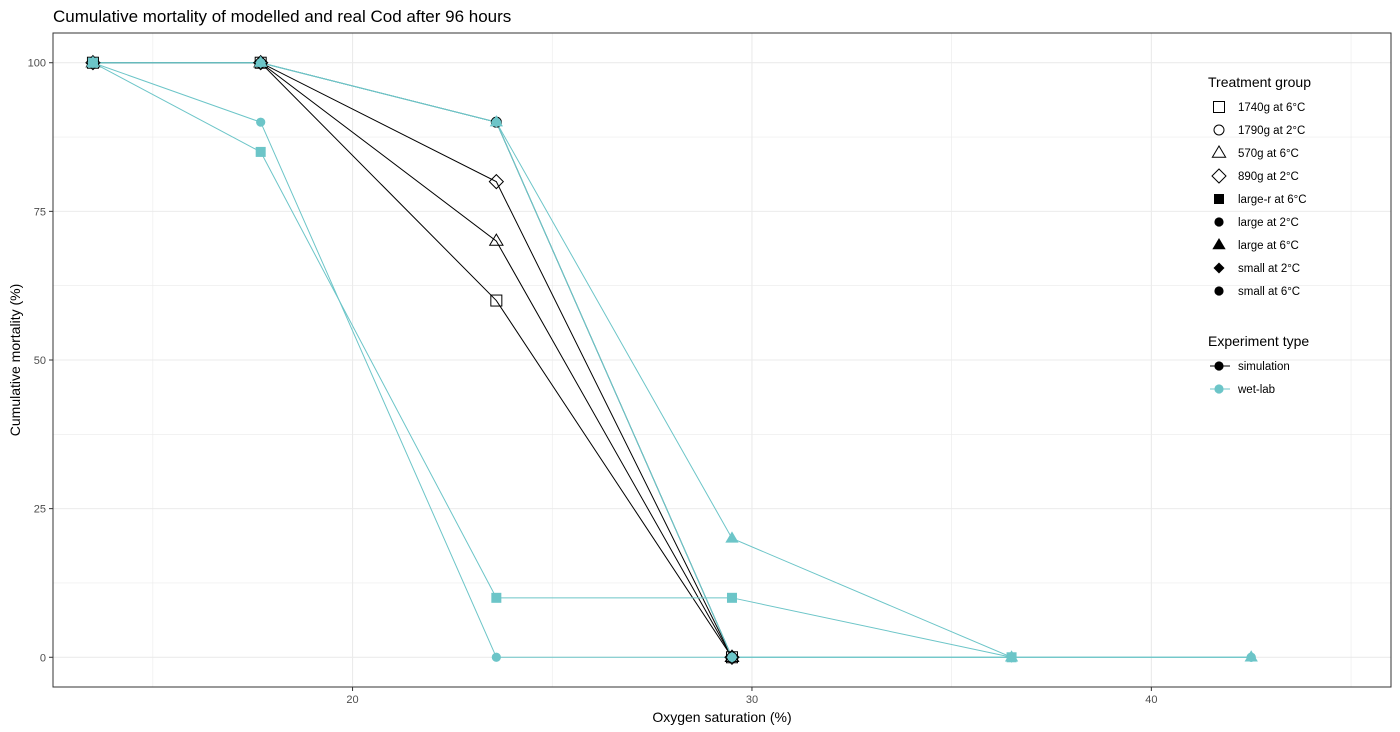 This screenshot has height=732, width=1400. What do you see at coordinates (1271, 131) in the screenshot?
I see `legend-label: 1790g at 2°C` at bounding box center [1271, 131].